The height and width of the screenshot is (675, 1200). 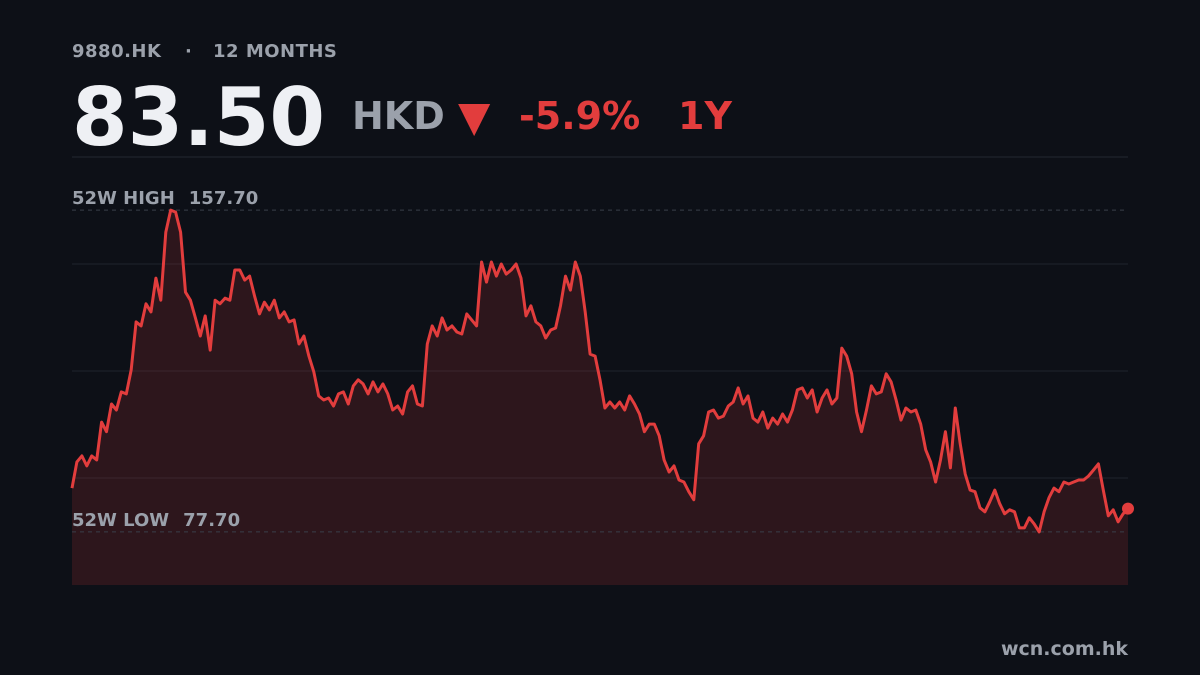 I want to click on high-label: 52W HIGH, so click(x=123, y=198).